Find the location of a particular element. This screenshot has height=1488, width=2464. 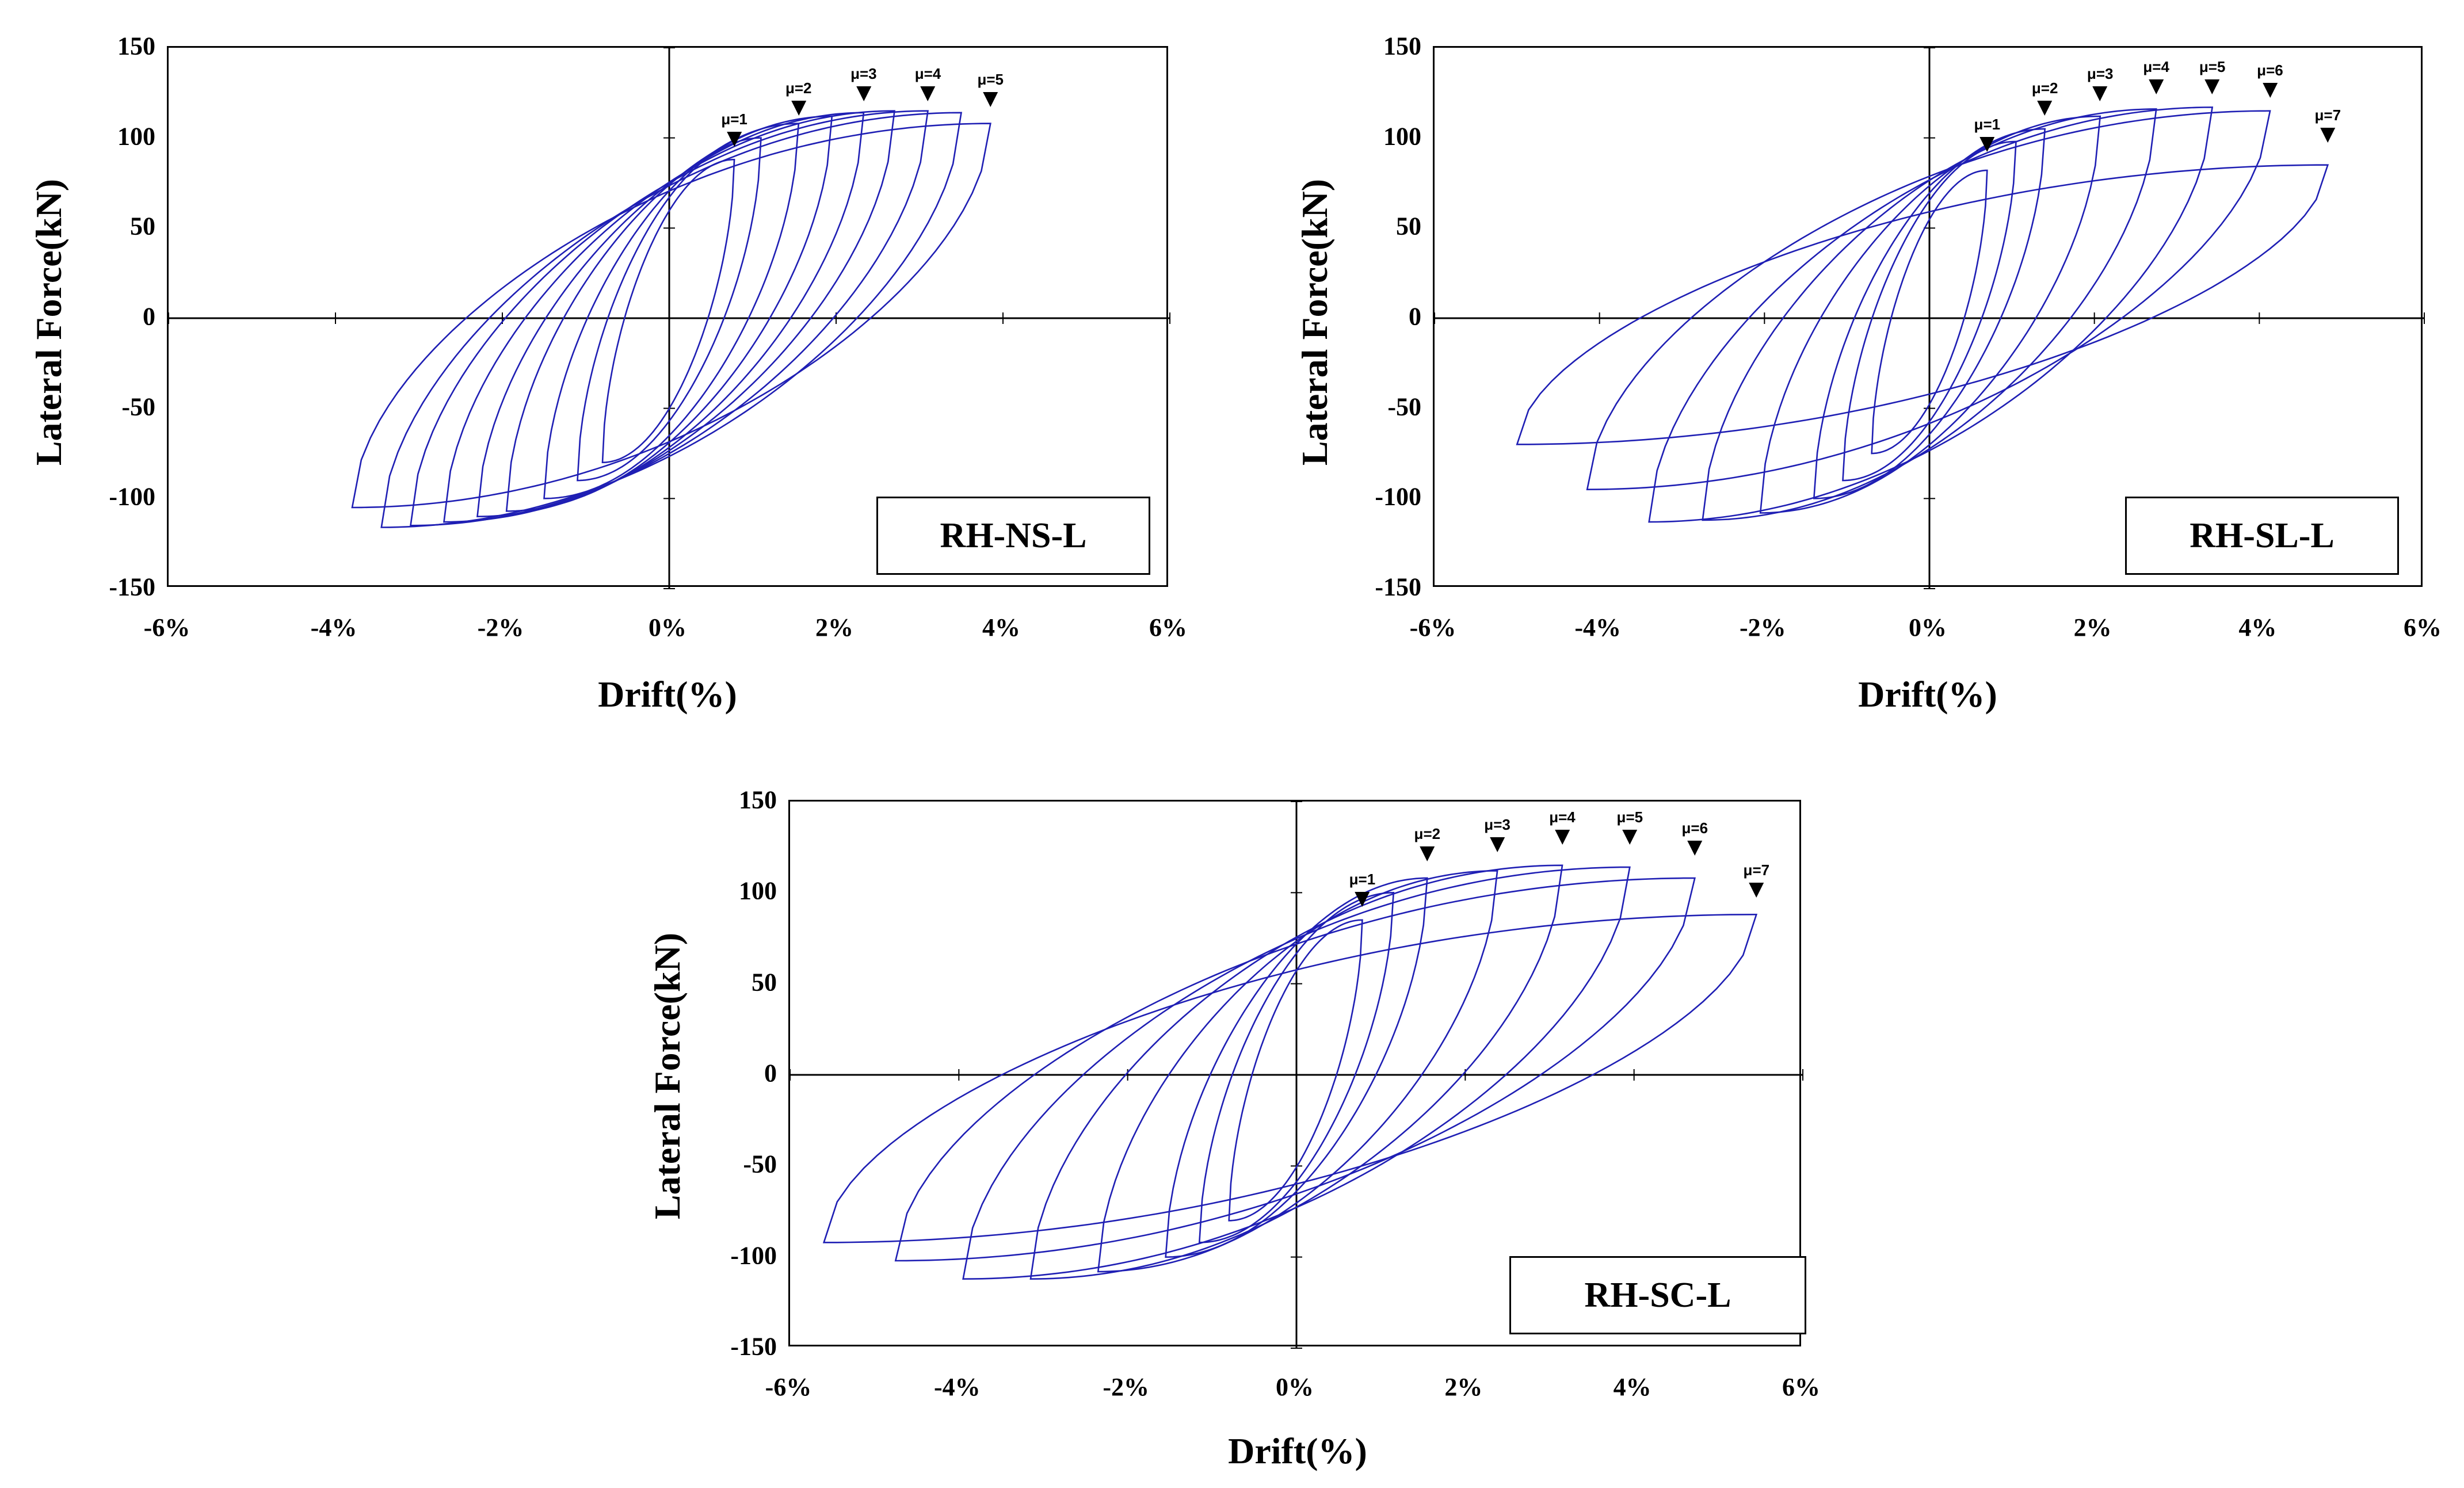

ductility-marker: μ=5 is located at coordinates (1630, 826).